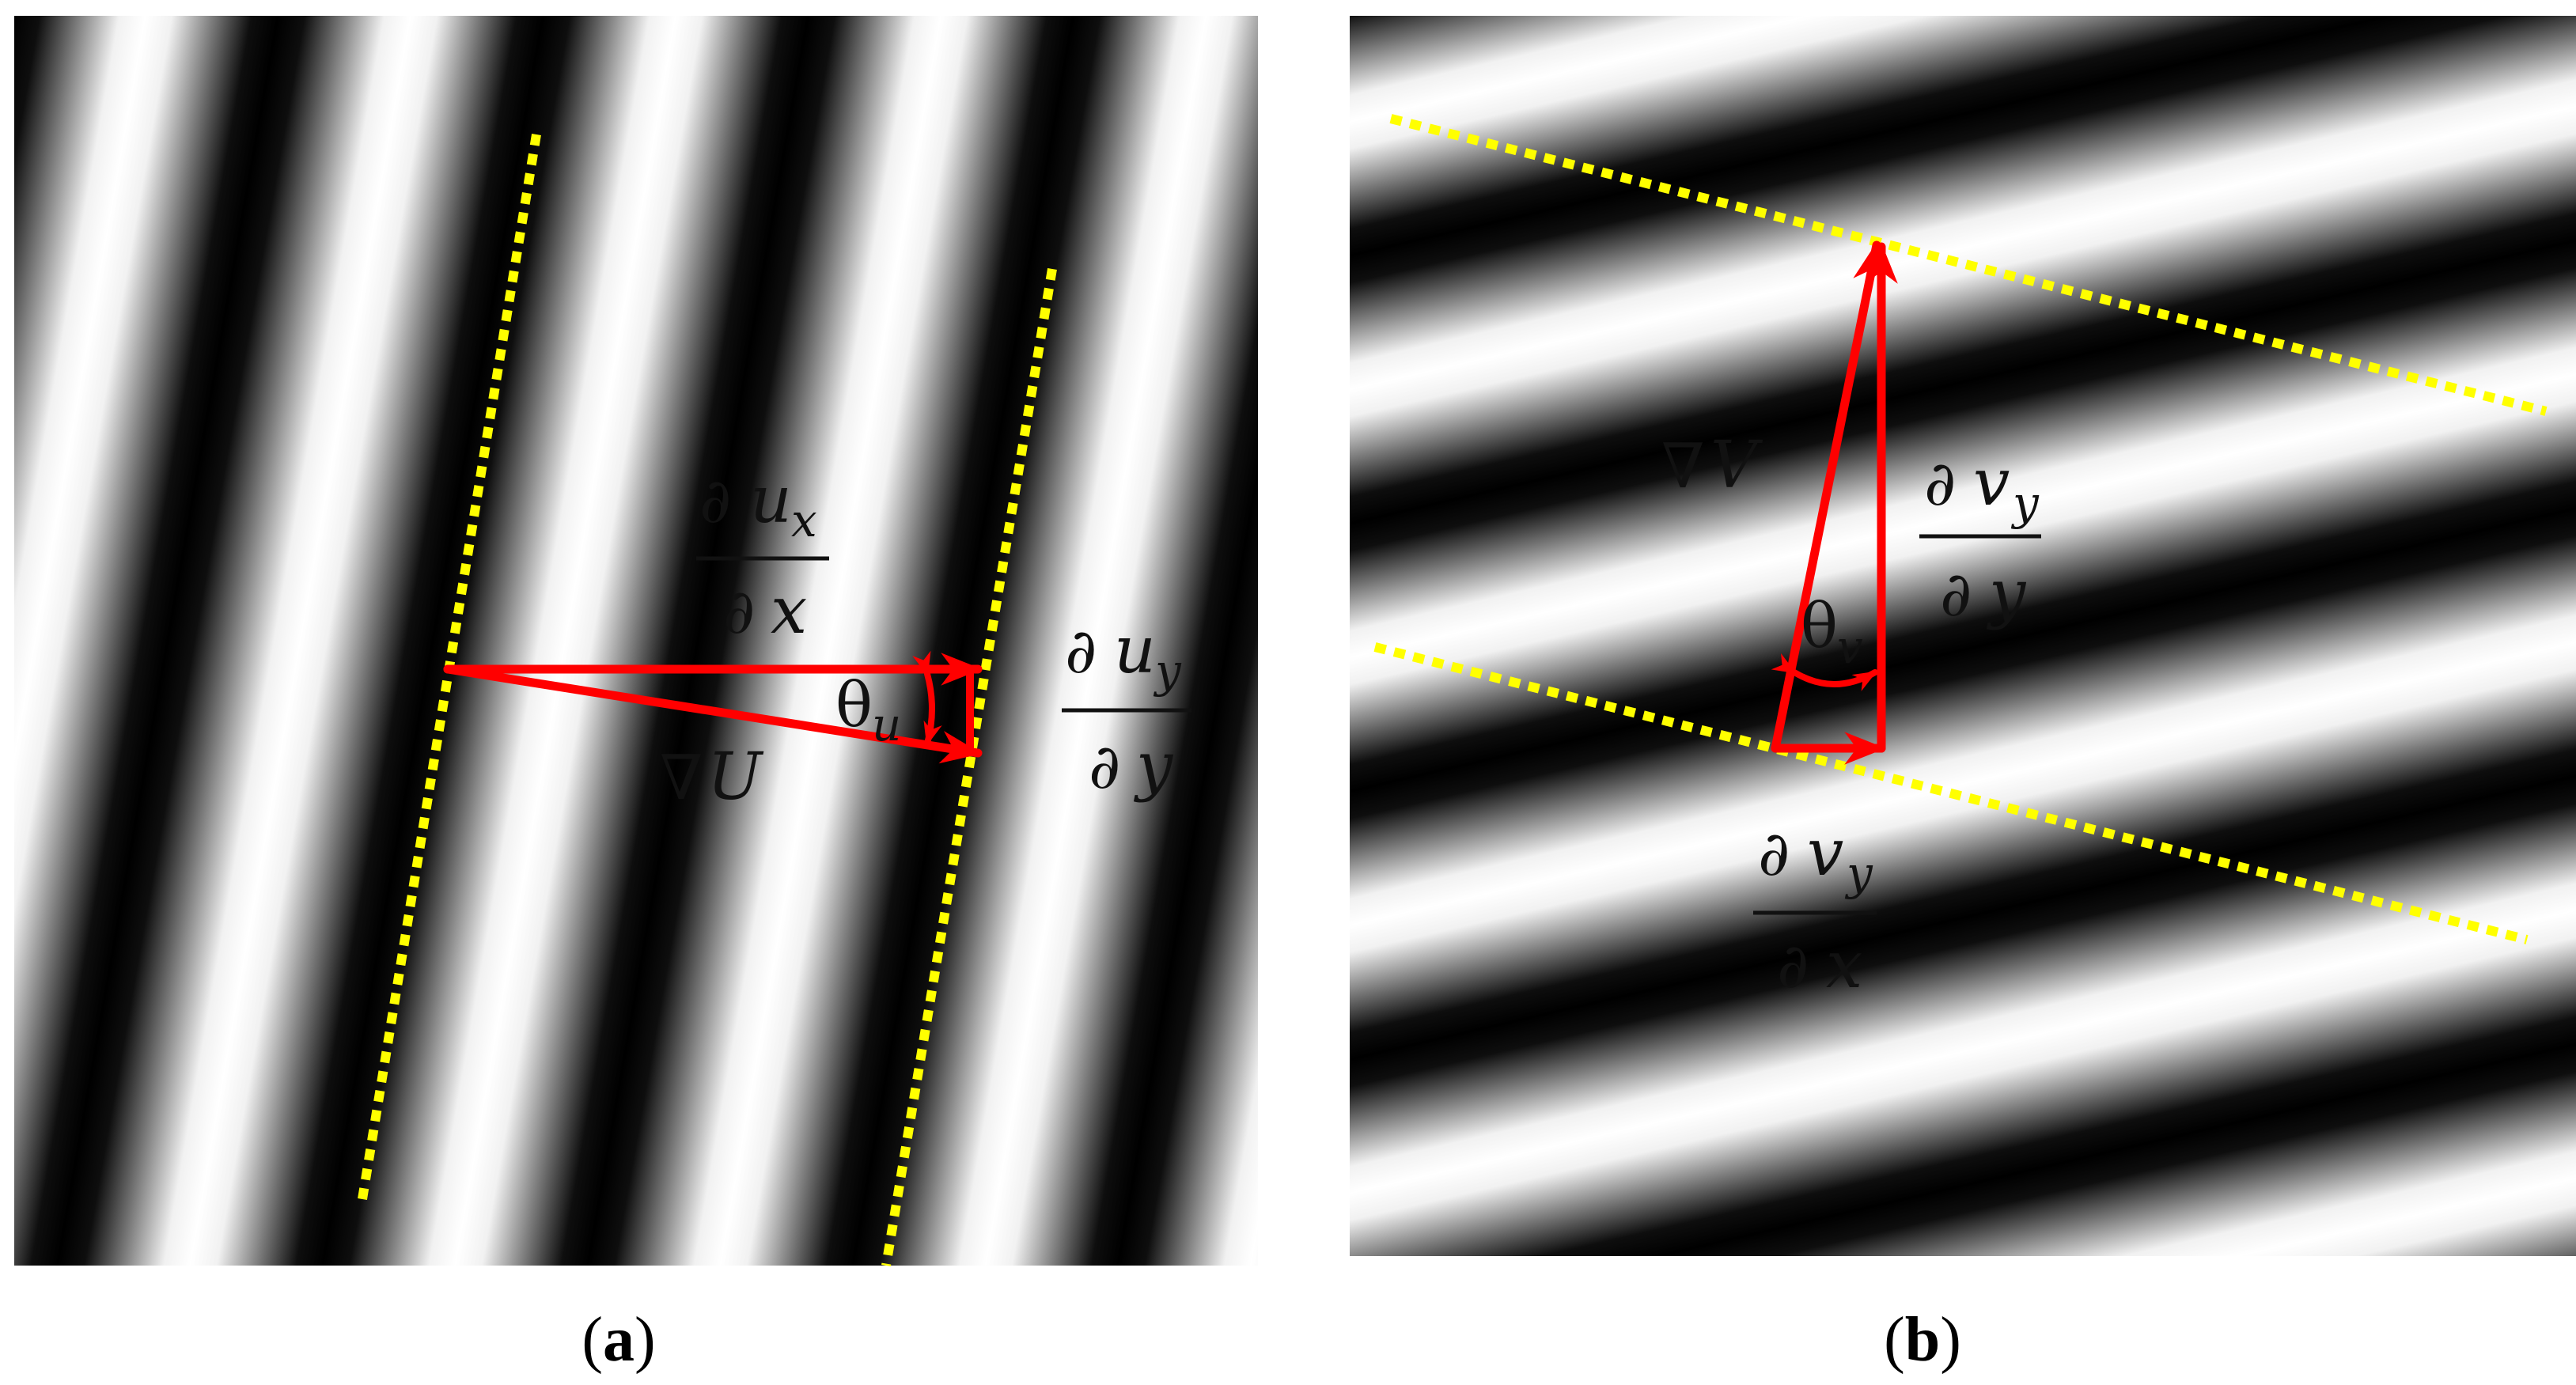  I want to click on grad-u-vector, so click(713, 714).